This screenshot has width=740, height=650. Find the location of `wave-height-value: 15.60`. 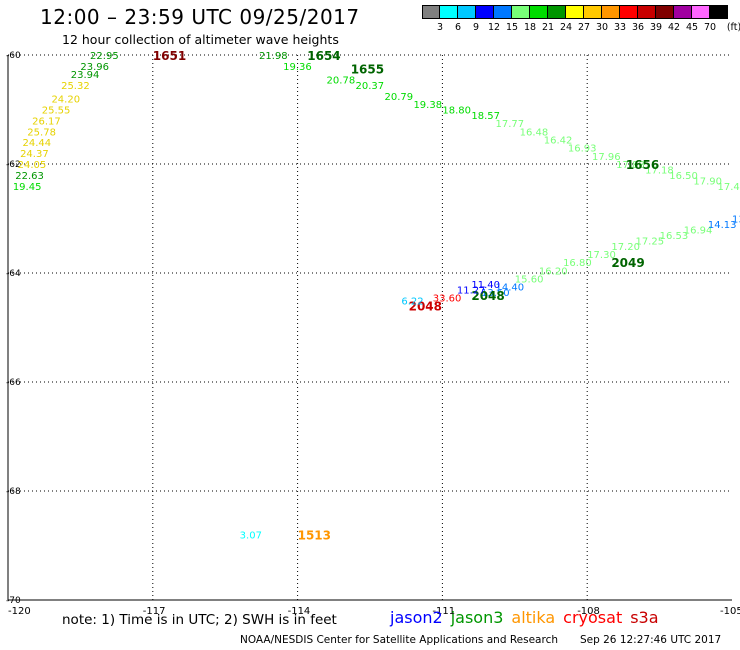

wave-height-value: 15.60 is located at coordinates (529, 279).